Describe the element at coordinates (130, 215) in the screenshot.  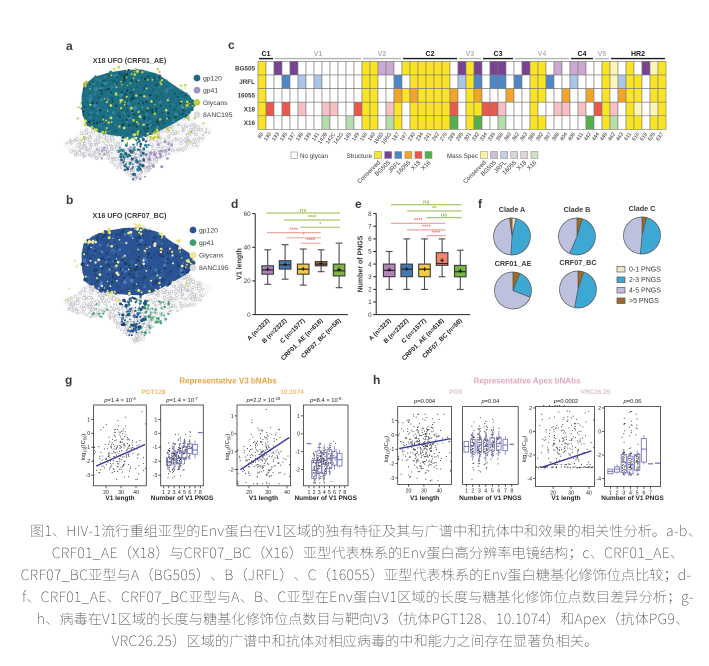
I see `svg-text: X16 UFO (CRF07_BC)` at that location.